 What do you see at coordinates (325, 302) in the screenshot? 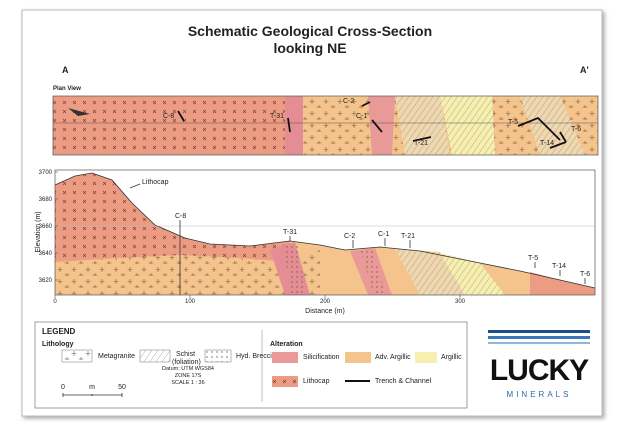
I see `x-tick-label: 200` at bounding box center [325, 302].